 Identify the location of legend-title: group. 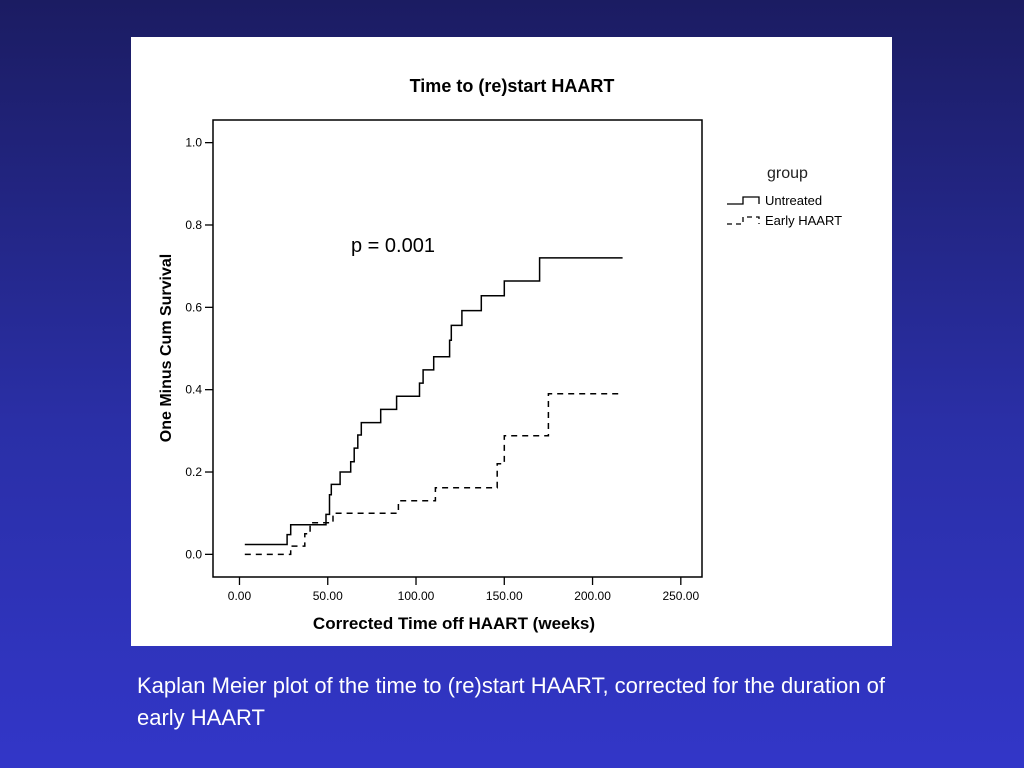
(787, 173).